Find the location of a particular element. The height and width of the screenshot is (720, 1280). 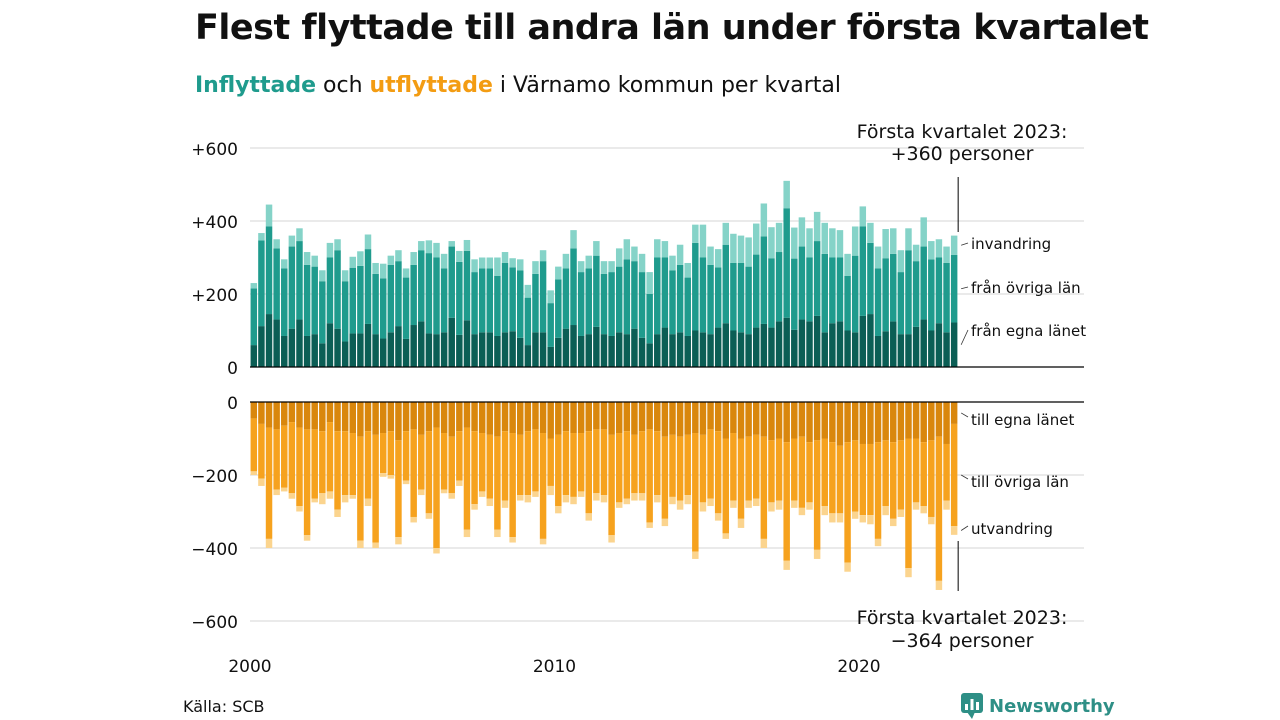

series-label-leader is located at coordinates (964, 528).